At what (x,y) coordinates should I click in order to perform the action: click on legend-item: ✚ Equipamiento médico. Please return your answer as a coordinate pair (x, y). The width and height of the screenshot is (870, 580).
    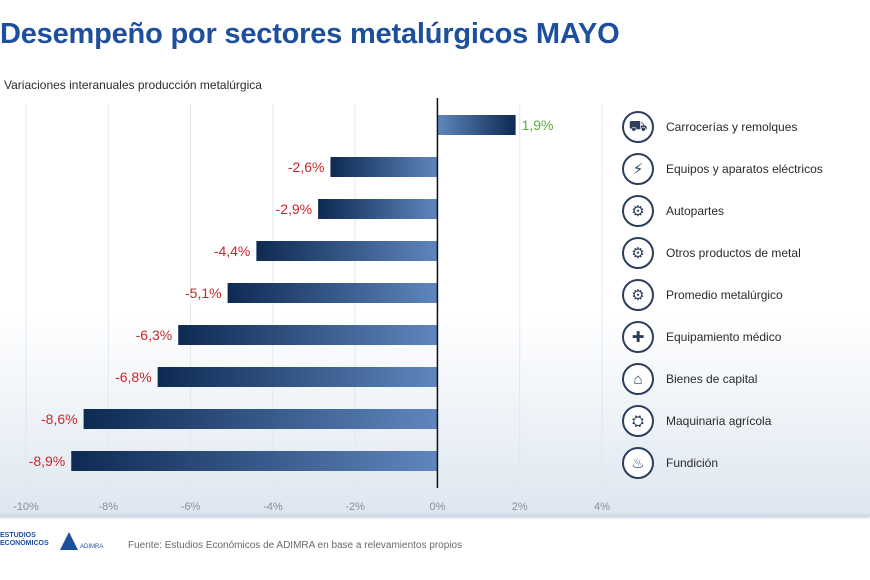
    Looking at the image, I should click on (746, 337).